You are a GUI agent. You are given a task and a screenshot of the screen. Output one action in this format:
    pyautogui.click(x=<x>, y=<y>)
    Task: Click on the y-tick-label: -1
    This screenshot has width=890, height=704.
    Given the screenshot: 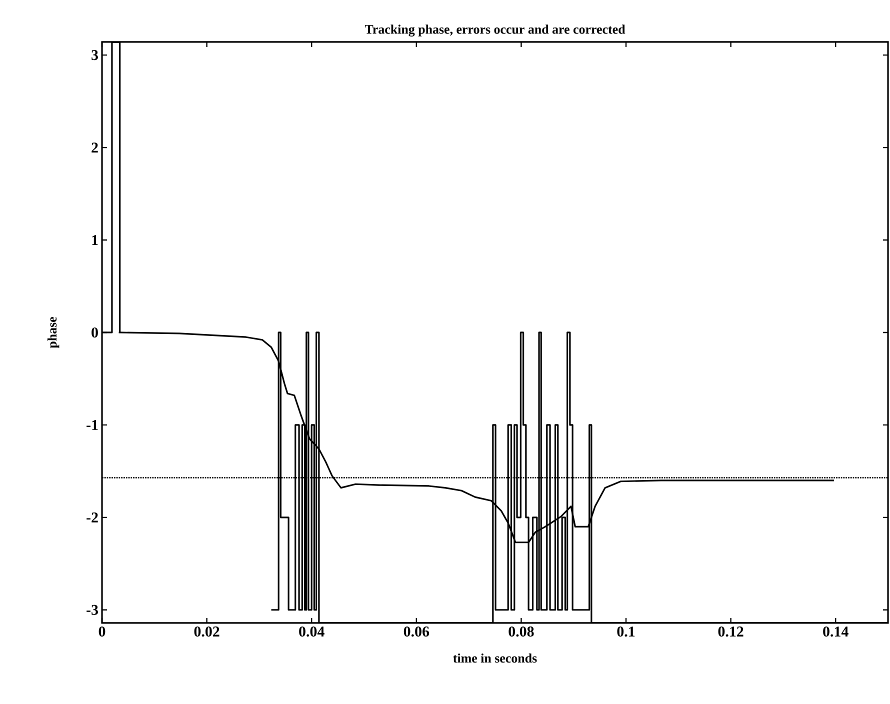 What is the action you would take?
    pyautogui.click(x=92, y=425)
    